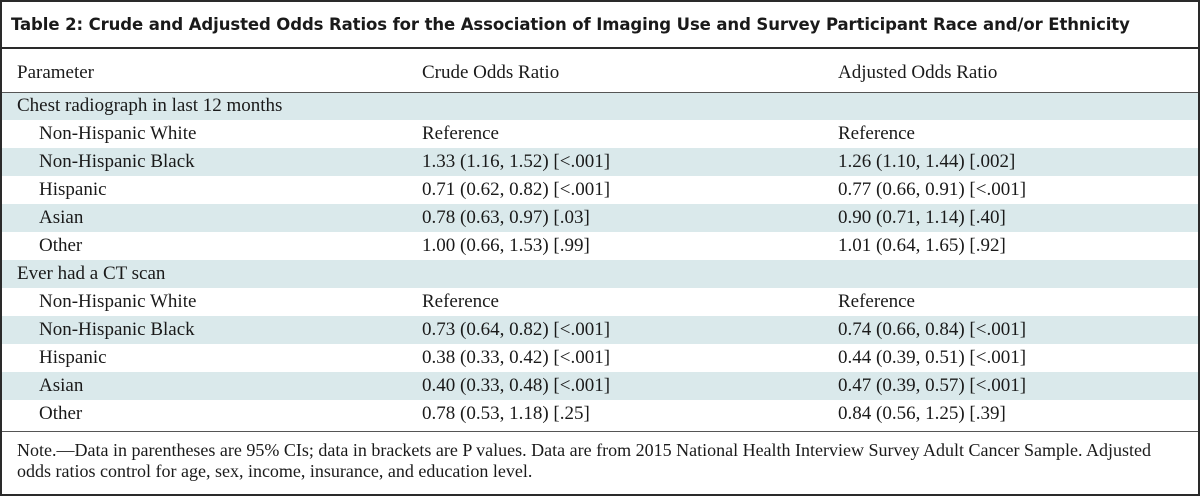  I want to click on cell-adjusted-odds-ratio: 1.01 (0.64, 1.65) [.92], so click(922, 245).